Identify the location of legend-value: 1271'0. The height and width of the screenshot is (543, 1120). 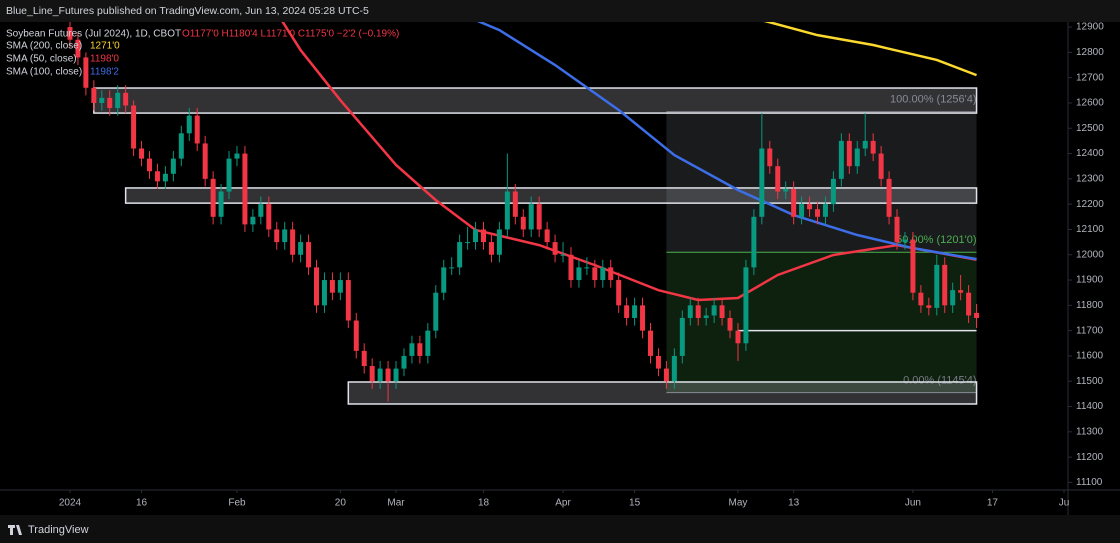
(105, 46).